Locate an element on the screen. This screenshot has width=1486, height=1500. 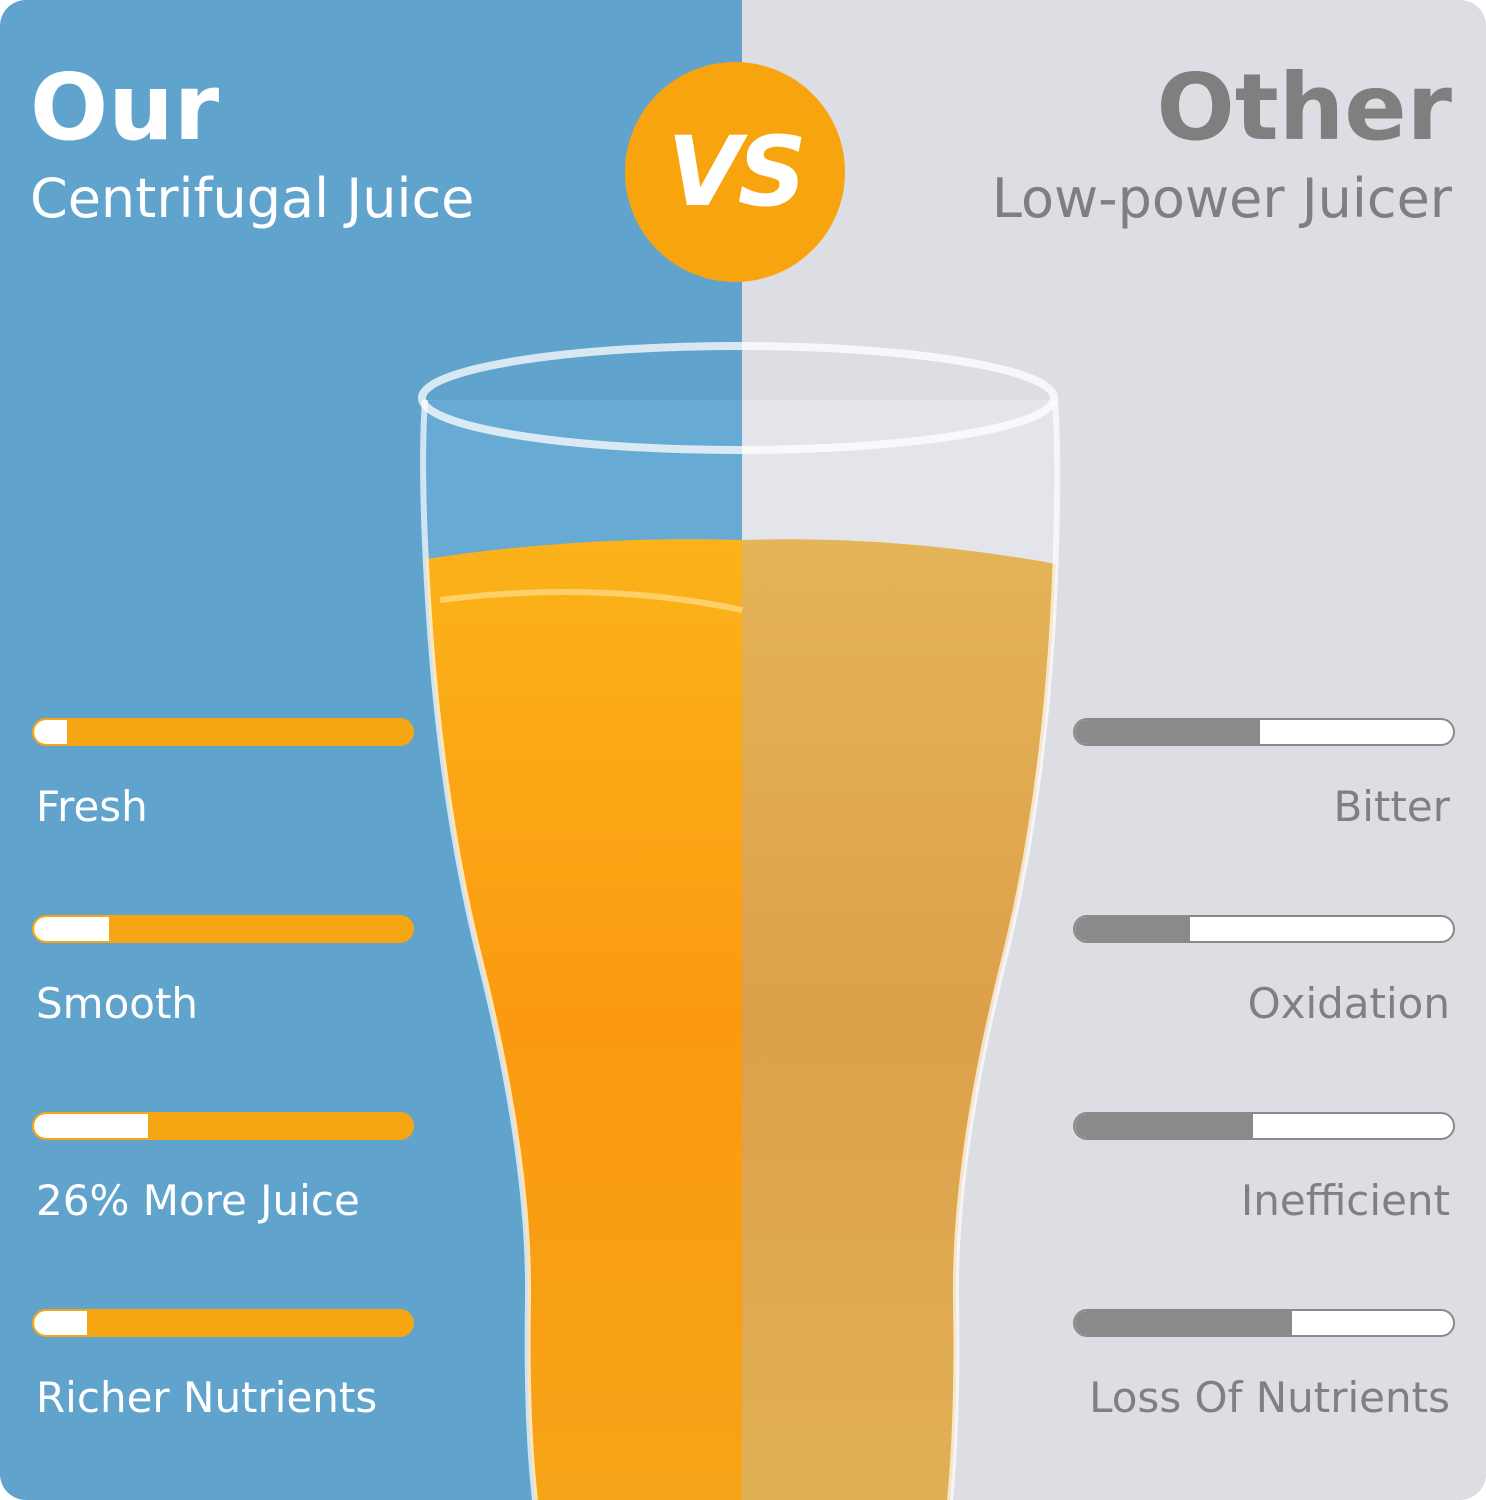
feature-label: Loss Of Nutrients is located at coordinates (1269, 1397).